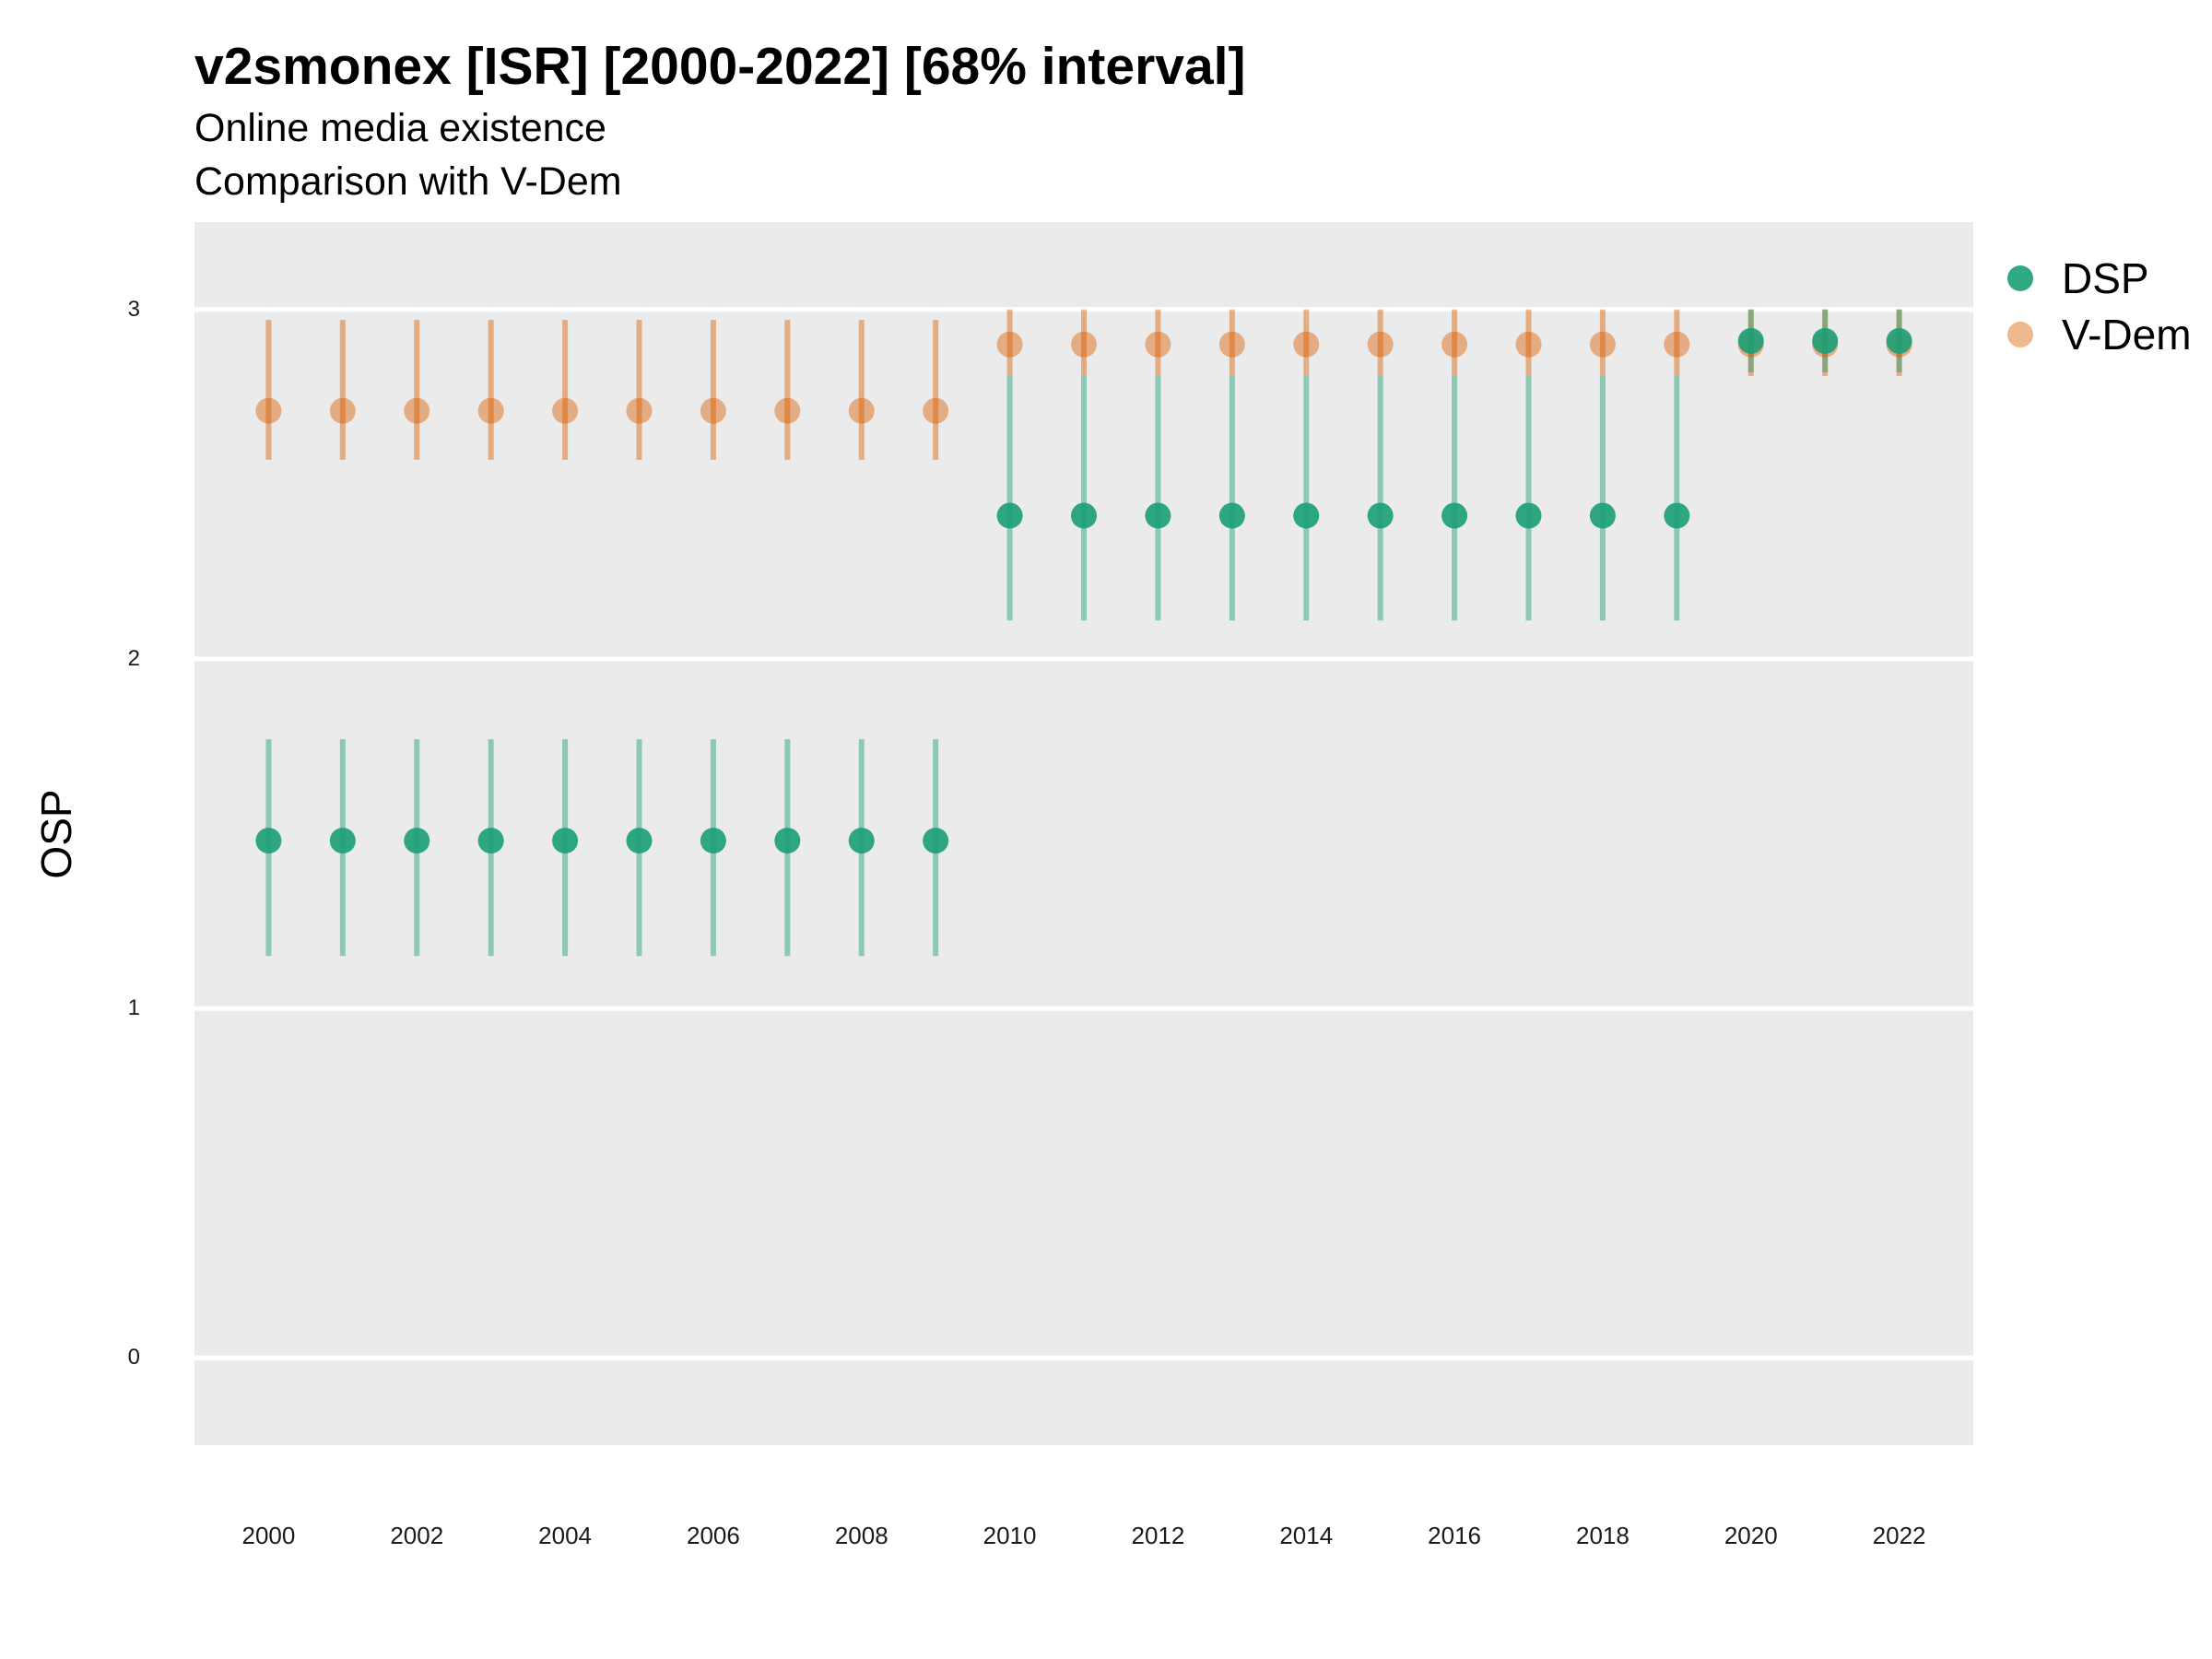 The image size is (2212, 1659). Describe the element at coordinates (408, 181) in the screenshot. I see `chart-subtitle-line-2: Comparison with V-Dem` at that location.